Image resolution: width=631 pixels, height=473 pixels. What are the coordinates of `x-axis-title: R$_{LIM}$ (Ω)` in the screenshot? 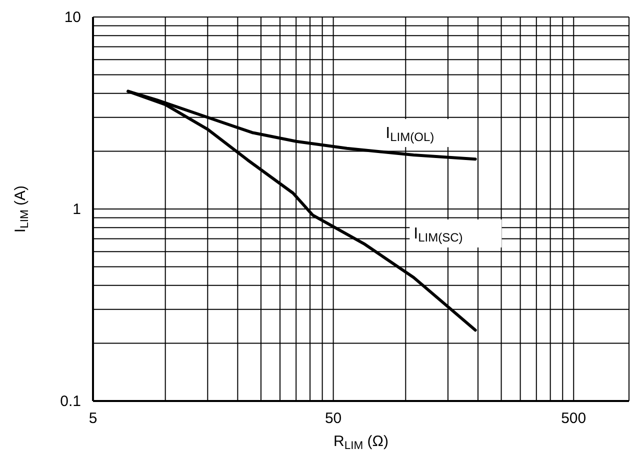 It's located at (361, 442).